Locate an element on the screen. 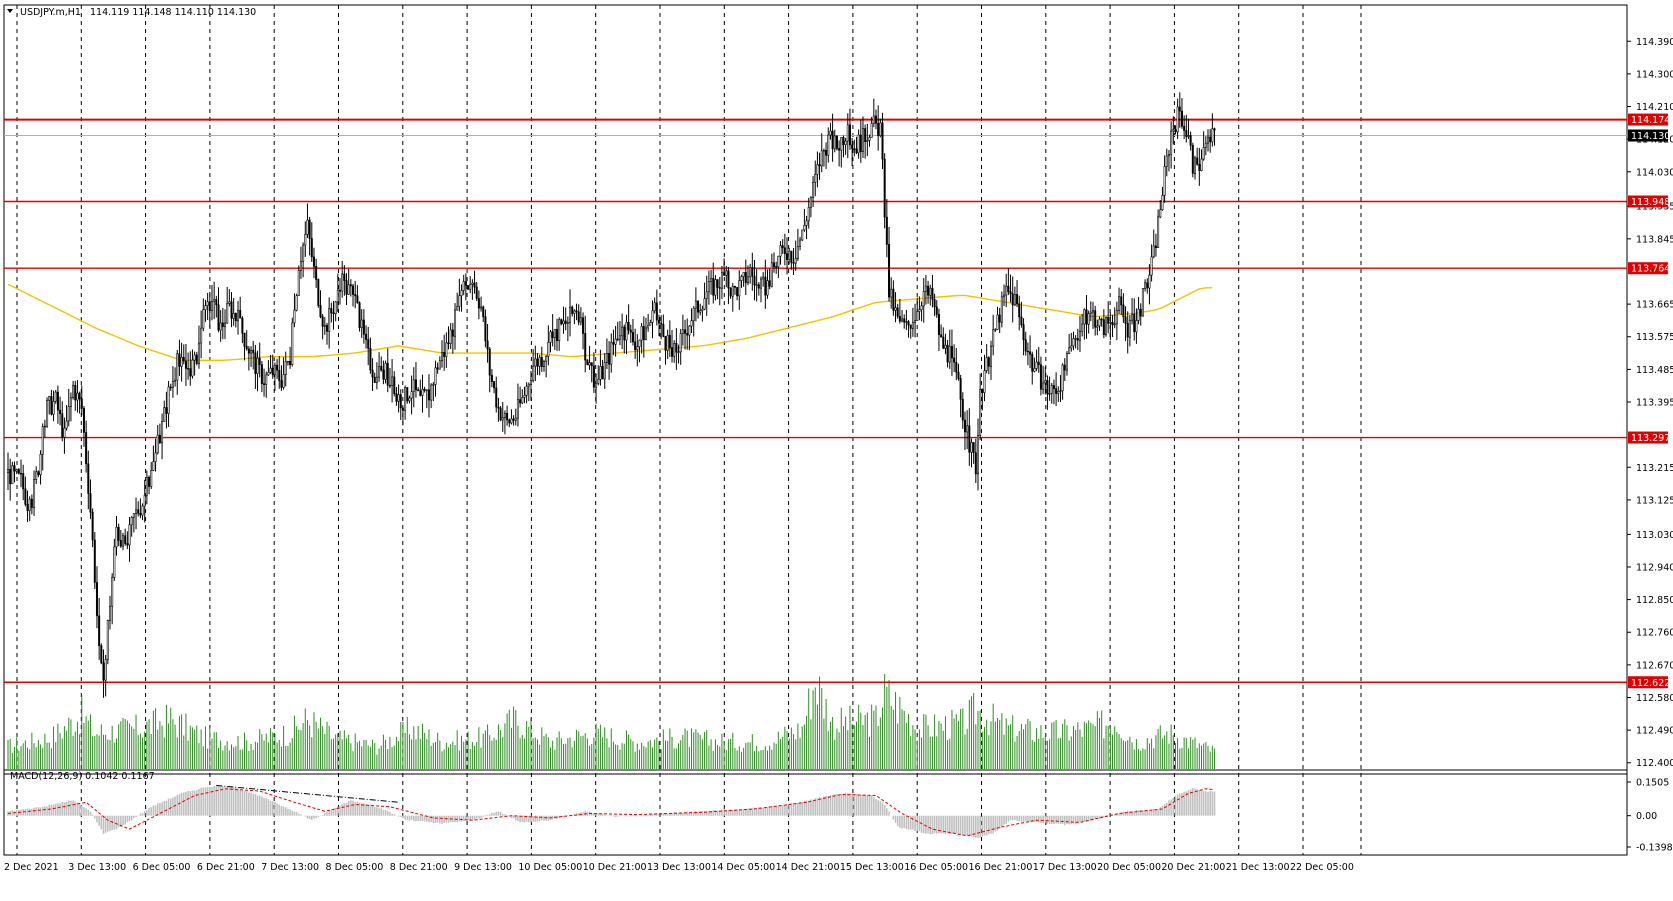 The image size is (1673, 901). time-tick-label: 20 Dec 21:00 is located at coordinates (1193, 867).